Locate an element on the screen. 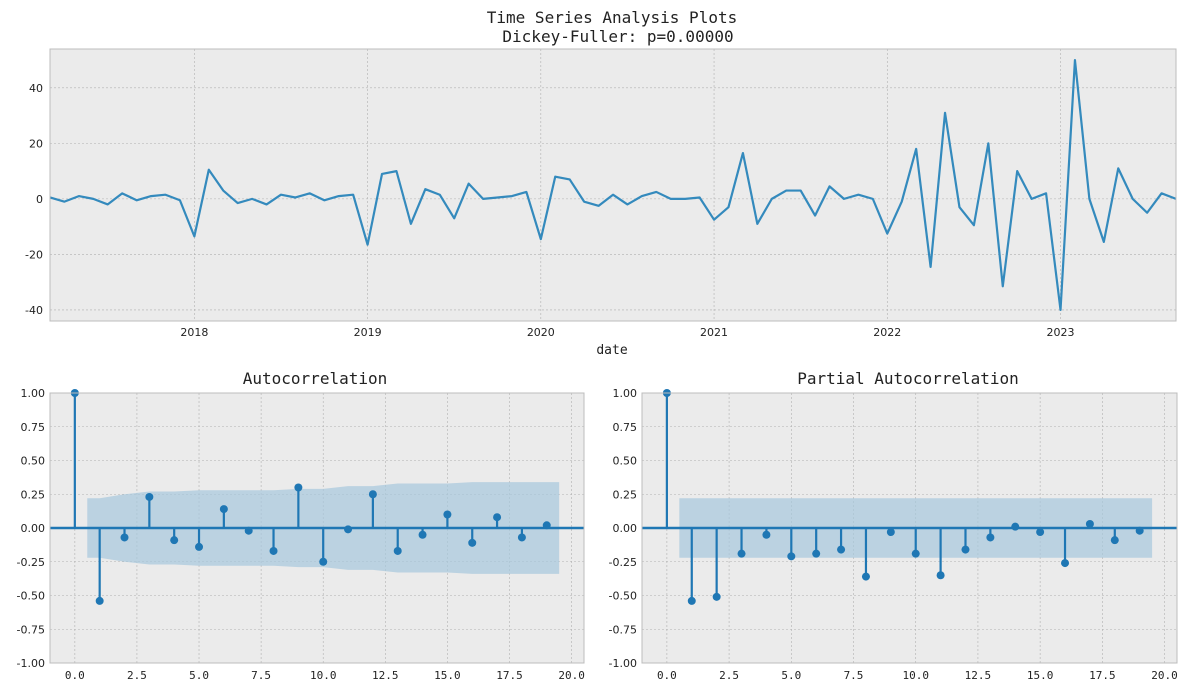  ts-y-tick-label: 0 is located at coordinates (39, 199).